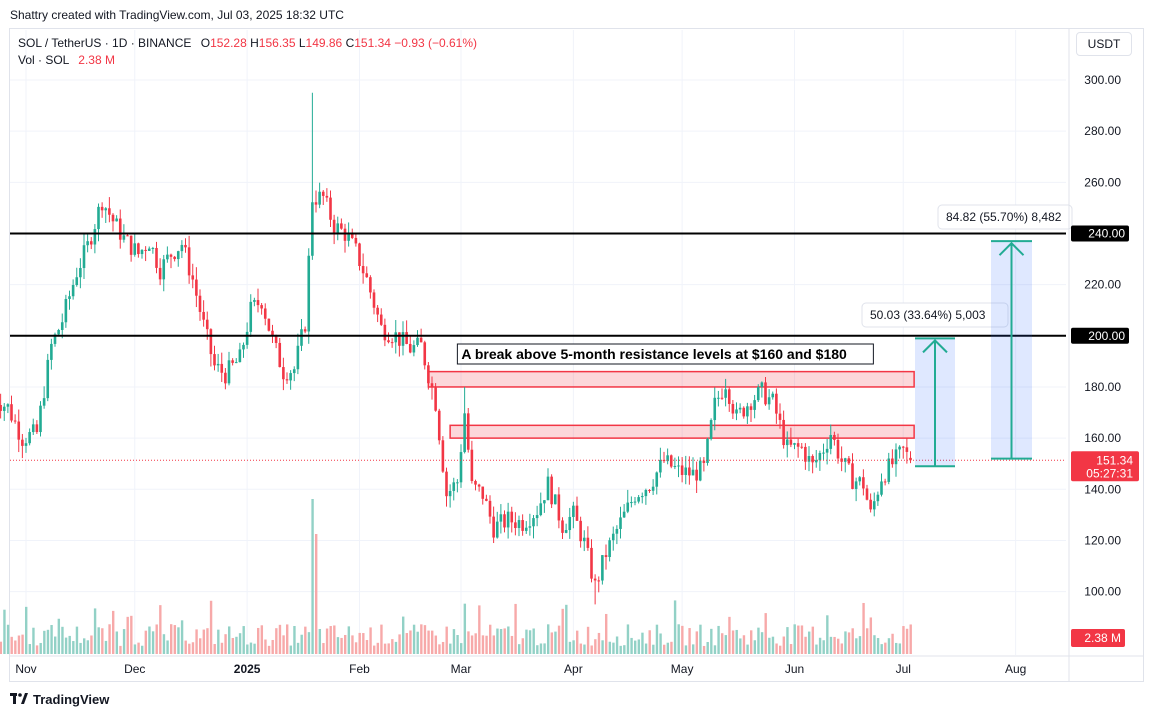 The width and height of the screenshot is (1154, 717). Describe the element at coordinates (134, 669) in the screenshot. I see `x-tick-label: Dec` at that location.